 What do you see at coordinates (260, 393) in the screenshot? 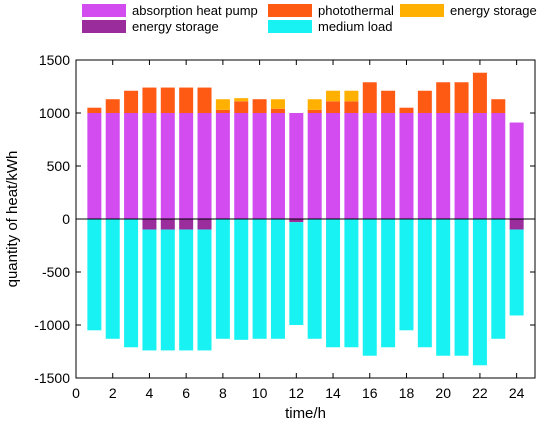
I see `x-tick-label: 10` at bounding box center [260, 393].